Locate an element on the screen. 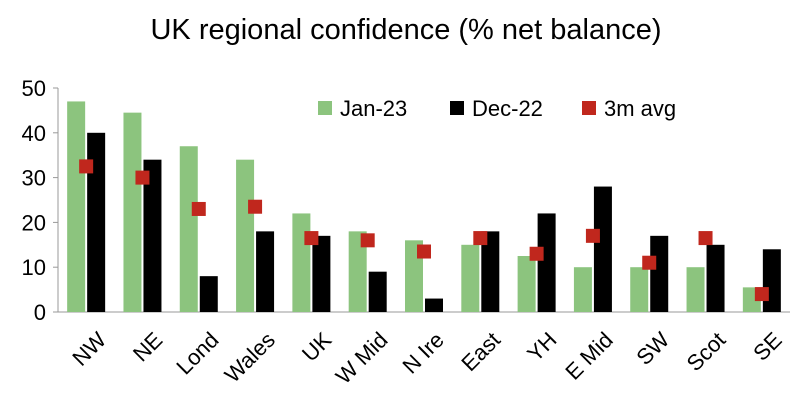 This screenshot has height=404, width=812. legend-label-3m-avg: 3m avg is located at coordinates (640, 108).